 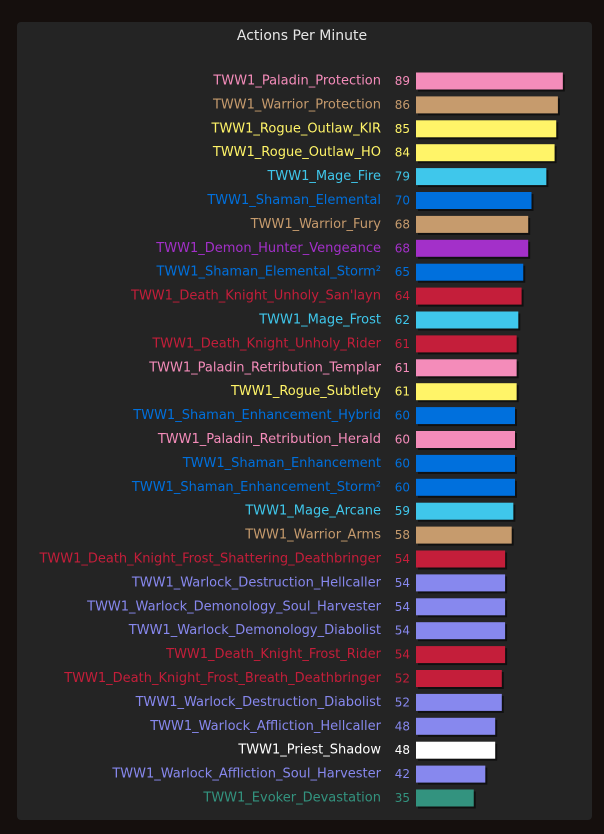 I want to click on category-label: TWW1_Evoker_Devastation, so click(x=291, y=798).